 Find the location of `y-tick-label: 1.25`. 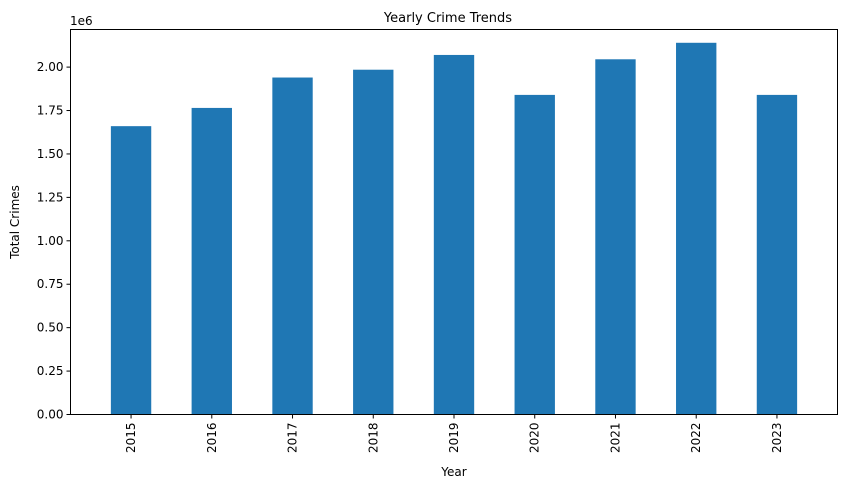

y-tick-label: 1.25 is located at coordinates (50, 197).